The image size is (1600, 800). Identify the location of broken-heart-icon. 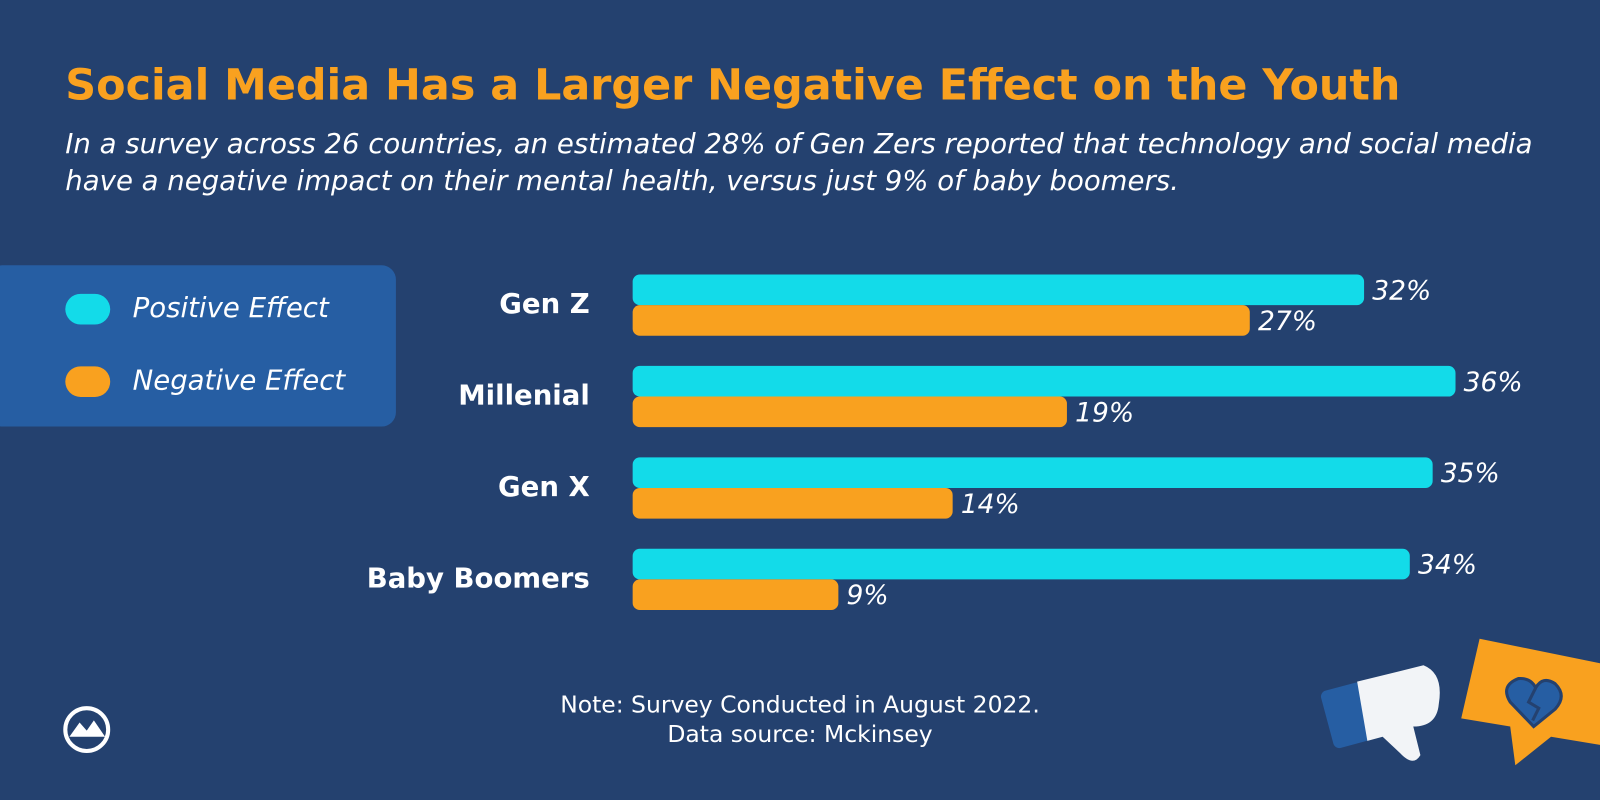
(1530, 702).